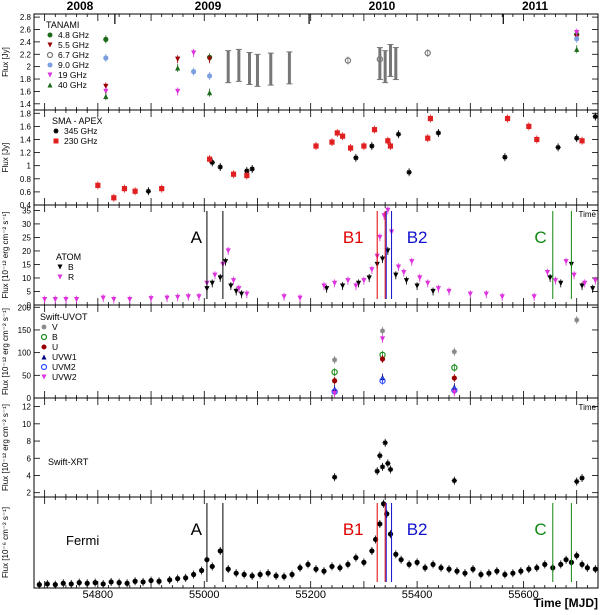 This screenshot has height=615, width=600. What do you see at coordinates (316, 542) in the screenshot?
I see `panel-frame` at bounding box center [316, 542].